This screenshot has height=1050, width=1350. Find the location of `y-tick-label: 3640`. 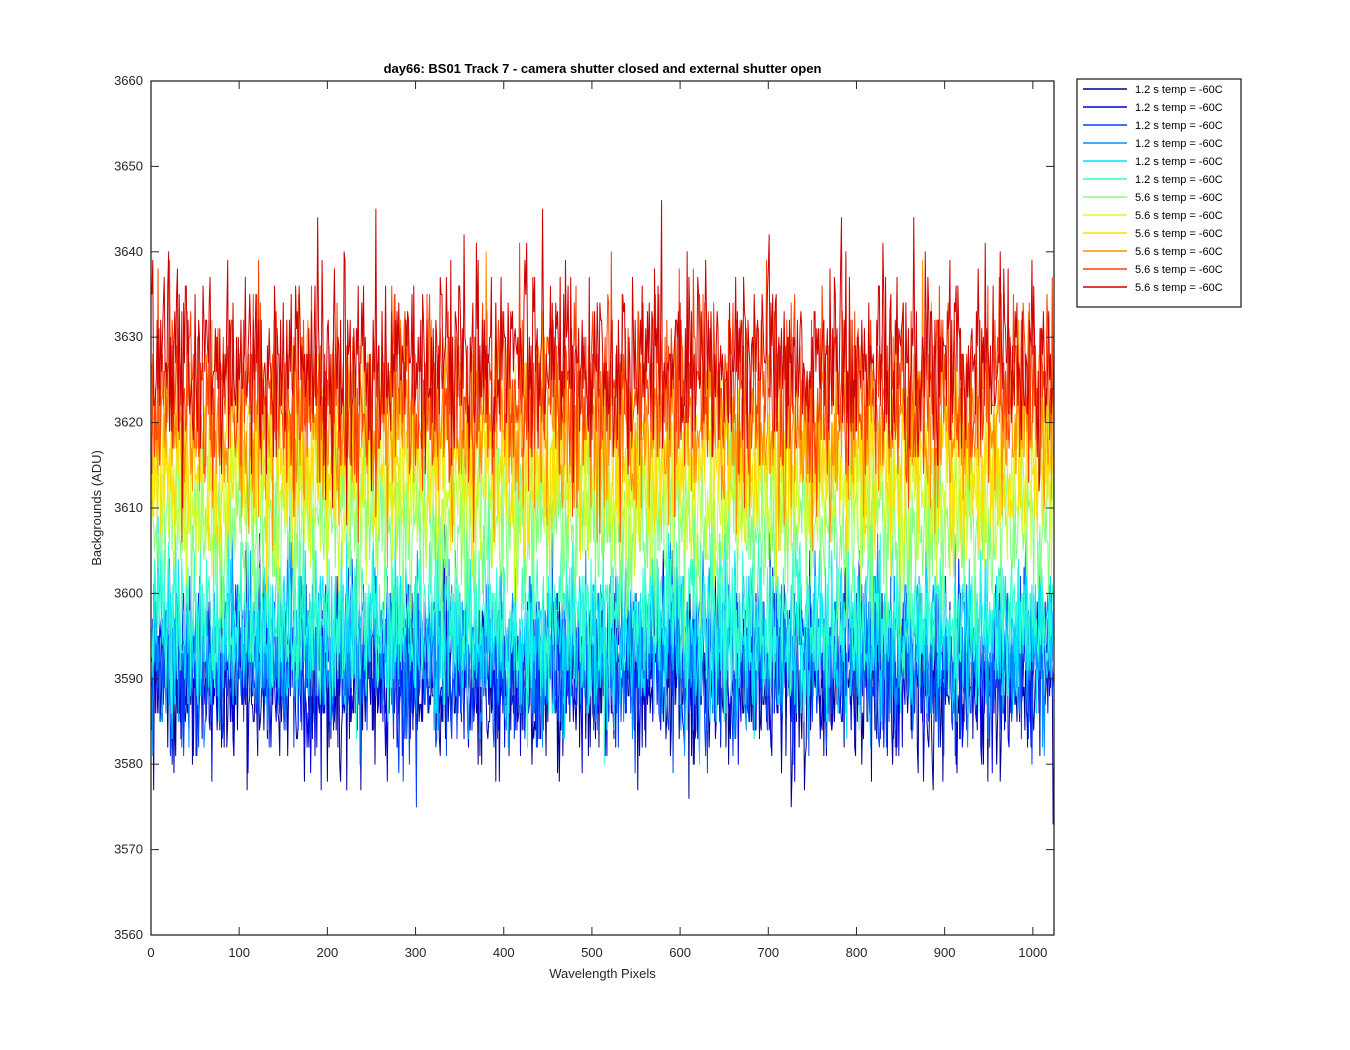

y-tick-label: 3640 is located at coordinates (128, 251).